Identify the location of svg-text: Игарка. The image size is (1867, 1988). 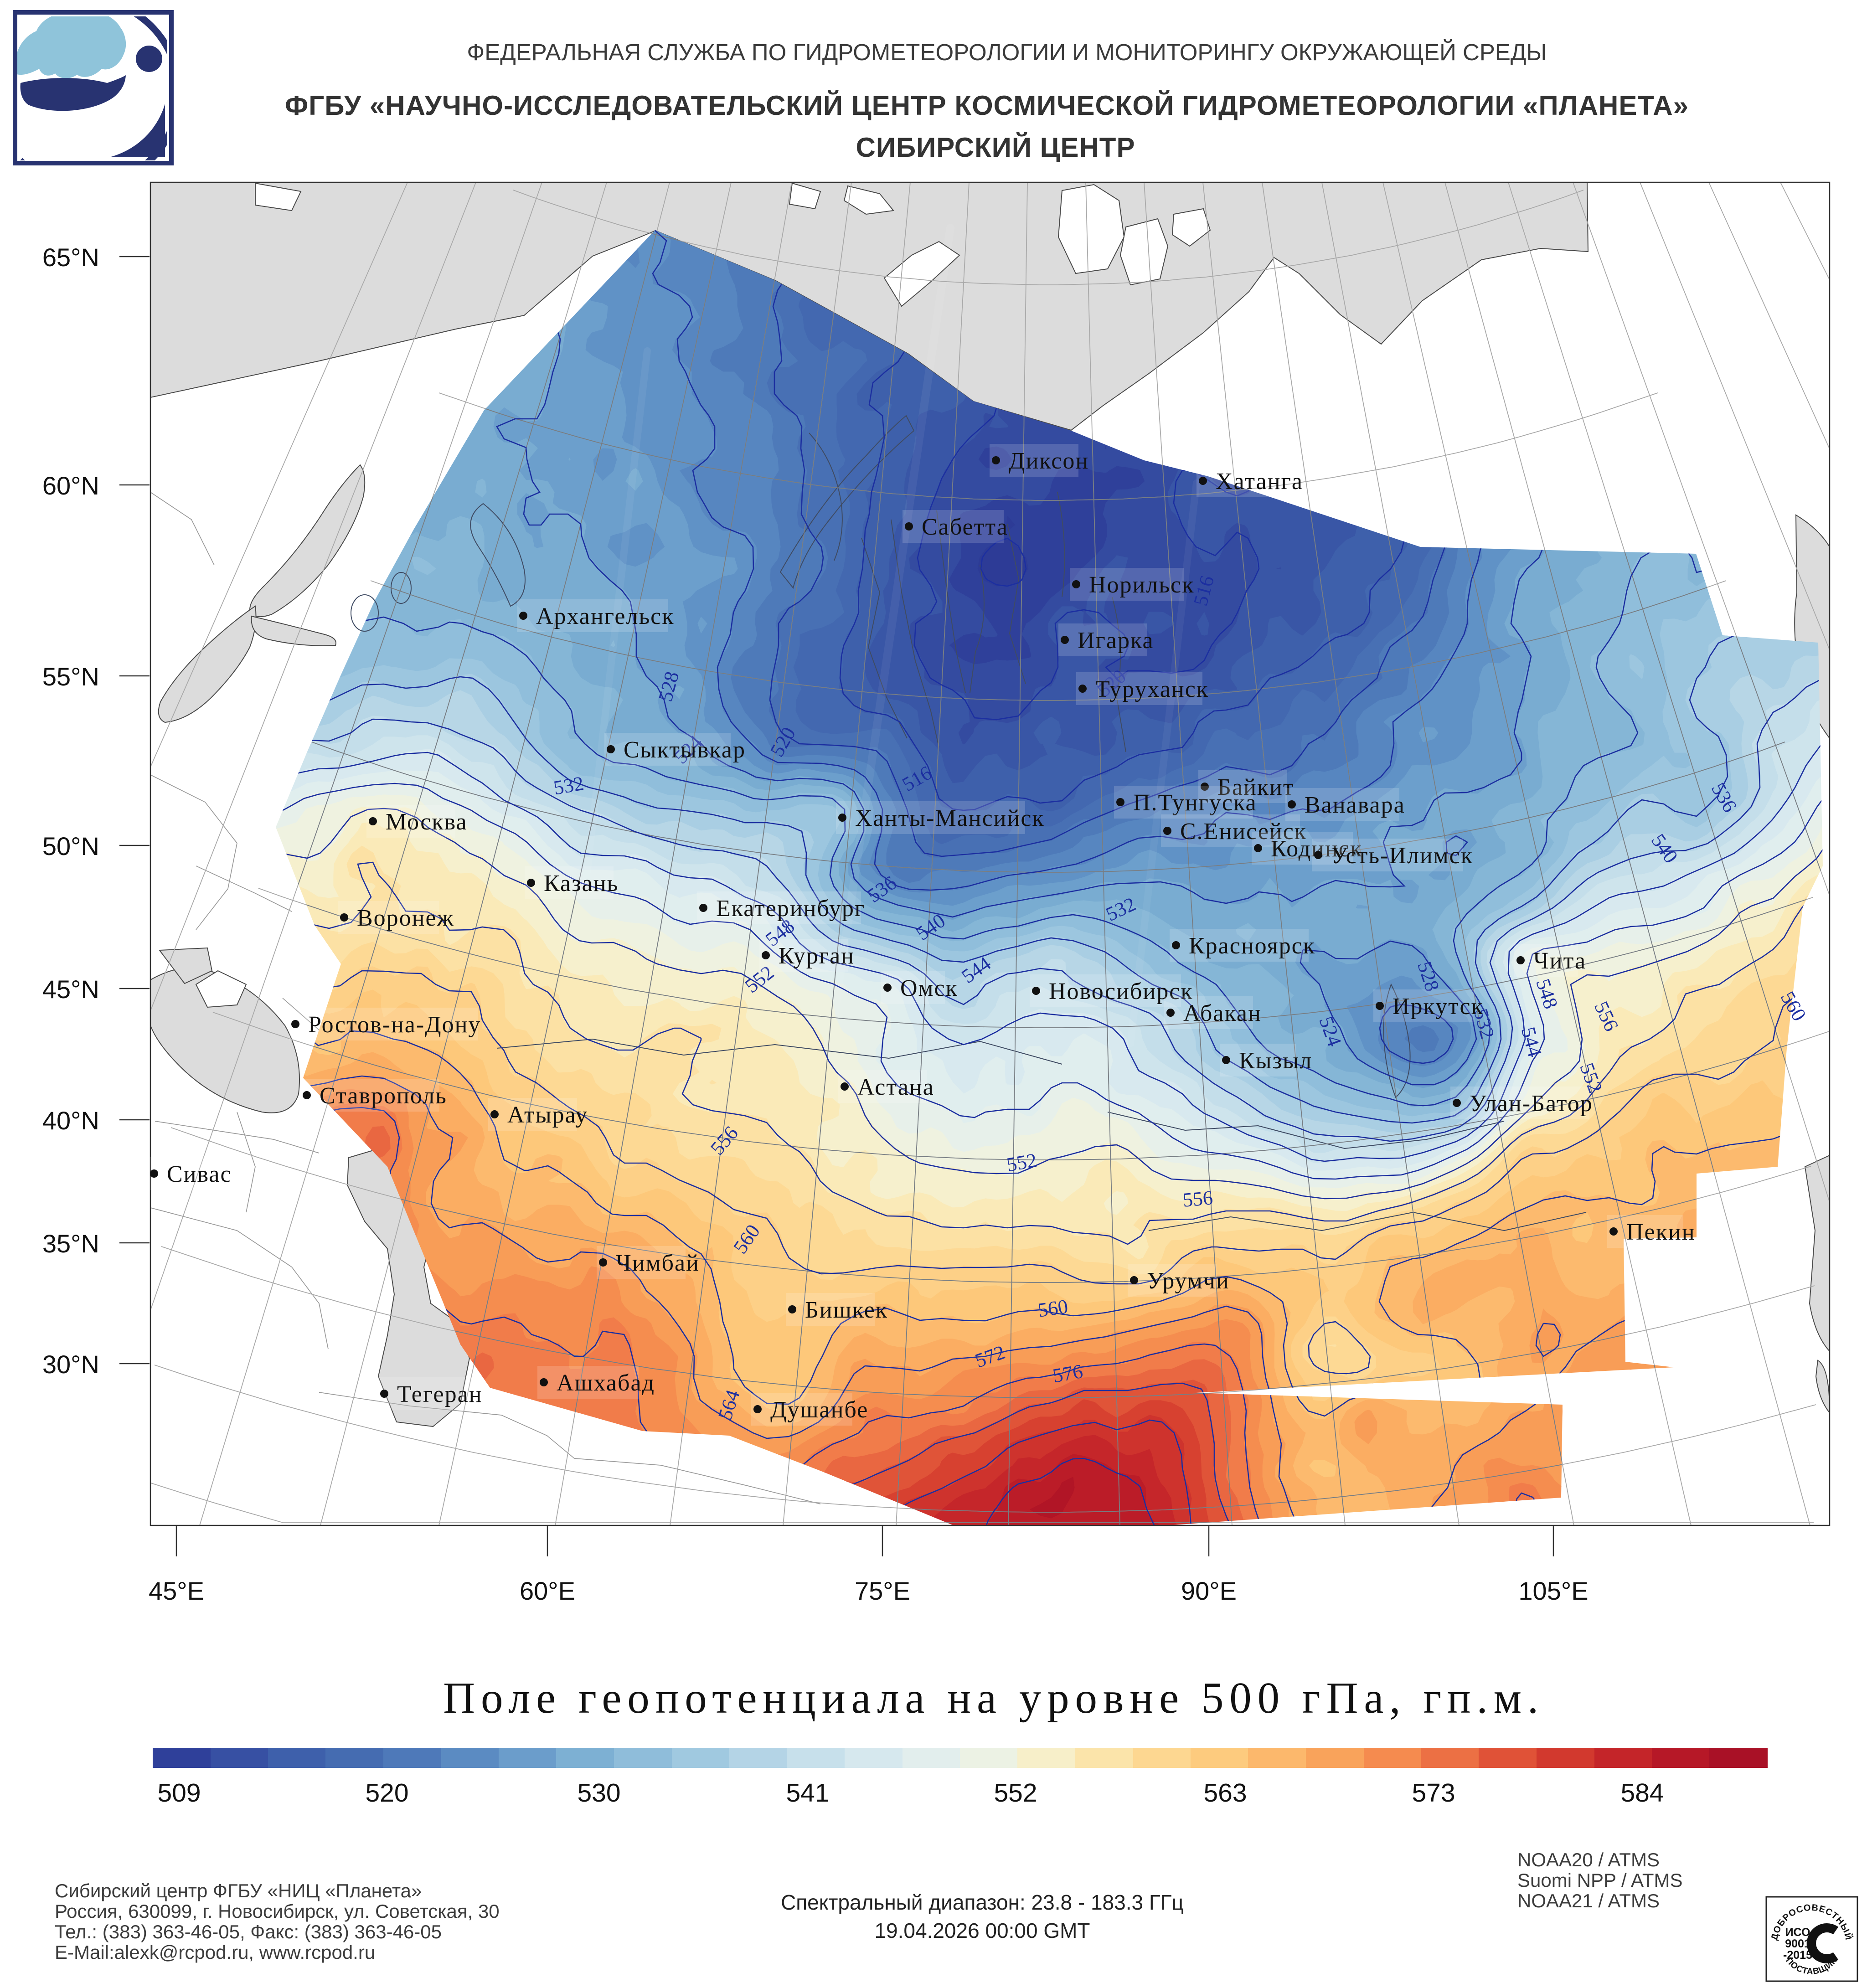
(1116, 641).